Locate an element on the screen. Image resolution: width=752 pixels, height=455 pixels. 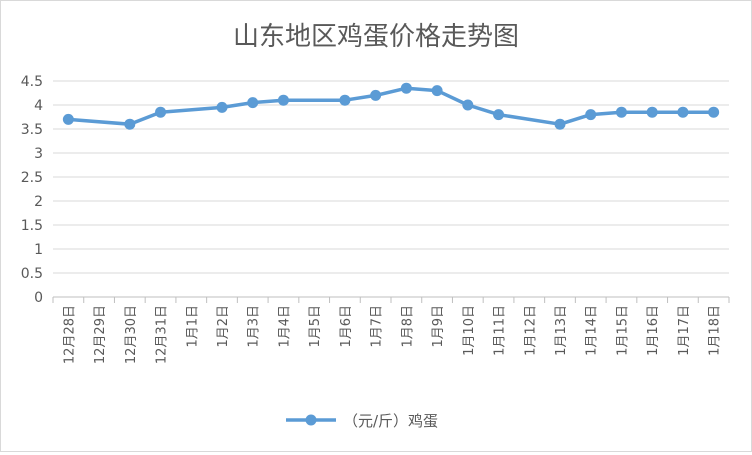
x-tick-label: 1月1日 is located at coordinates (192, 326).